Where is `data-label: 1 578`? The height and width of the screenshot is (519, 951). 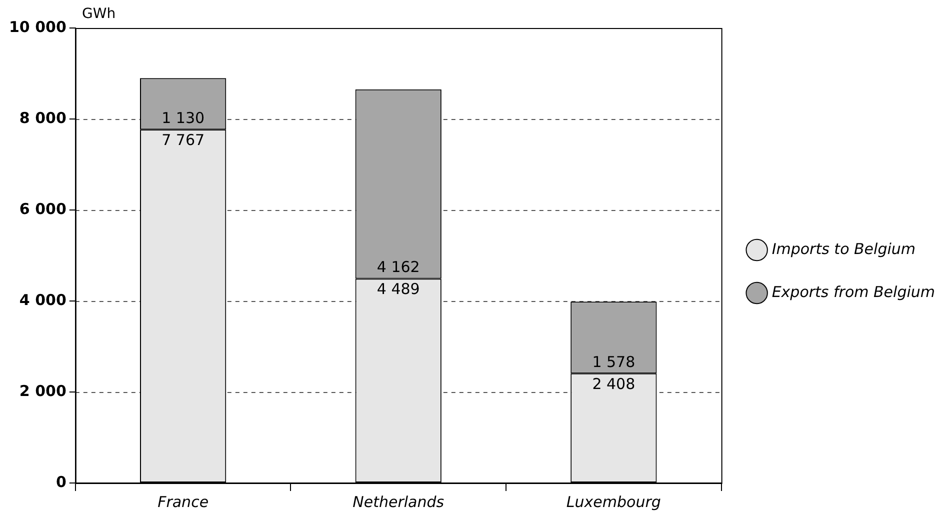
data-label: 1 578 is located at coordinates (614, 361).